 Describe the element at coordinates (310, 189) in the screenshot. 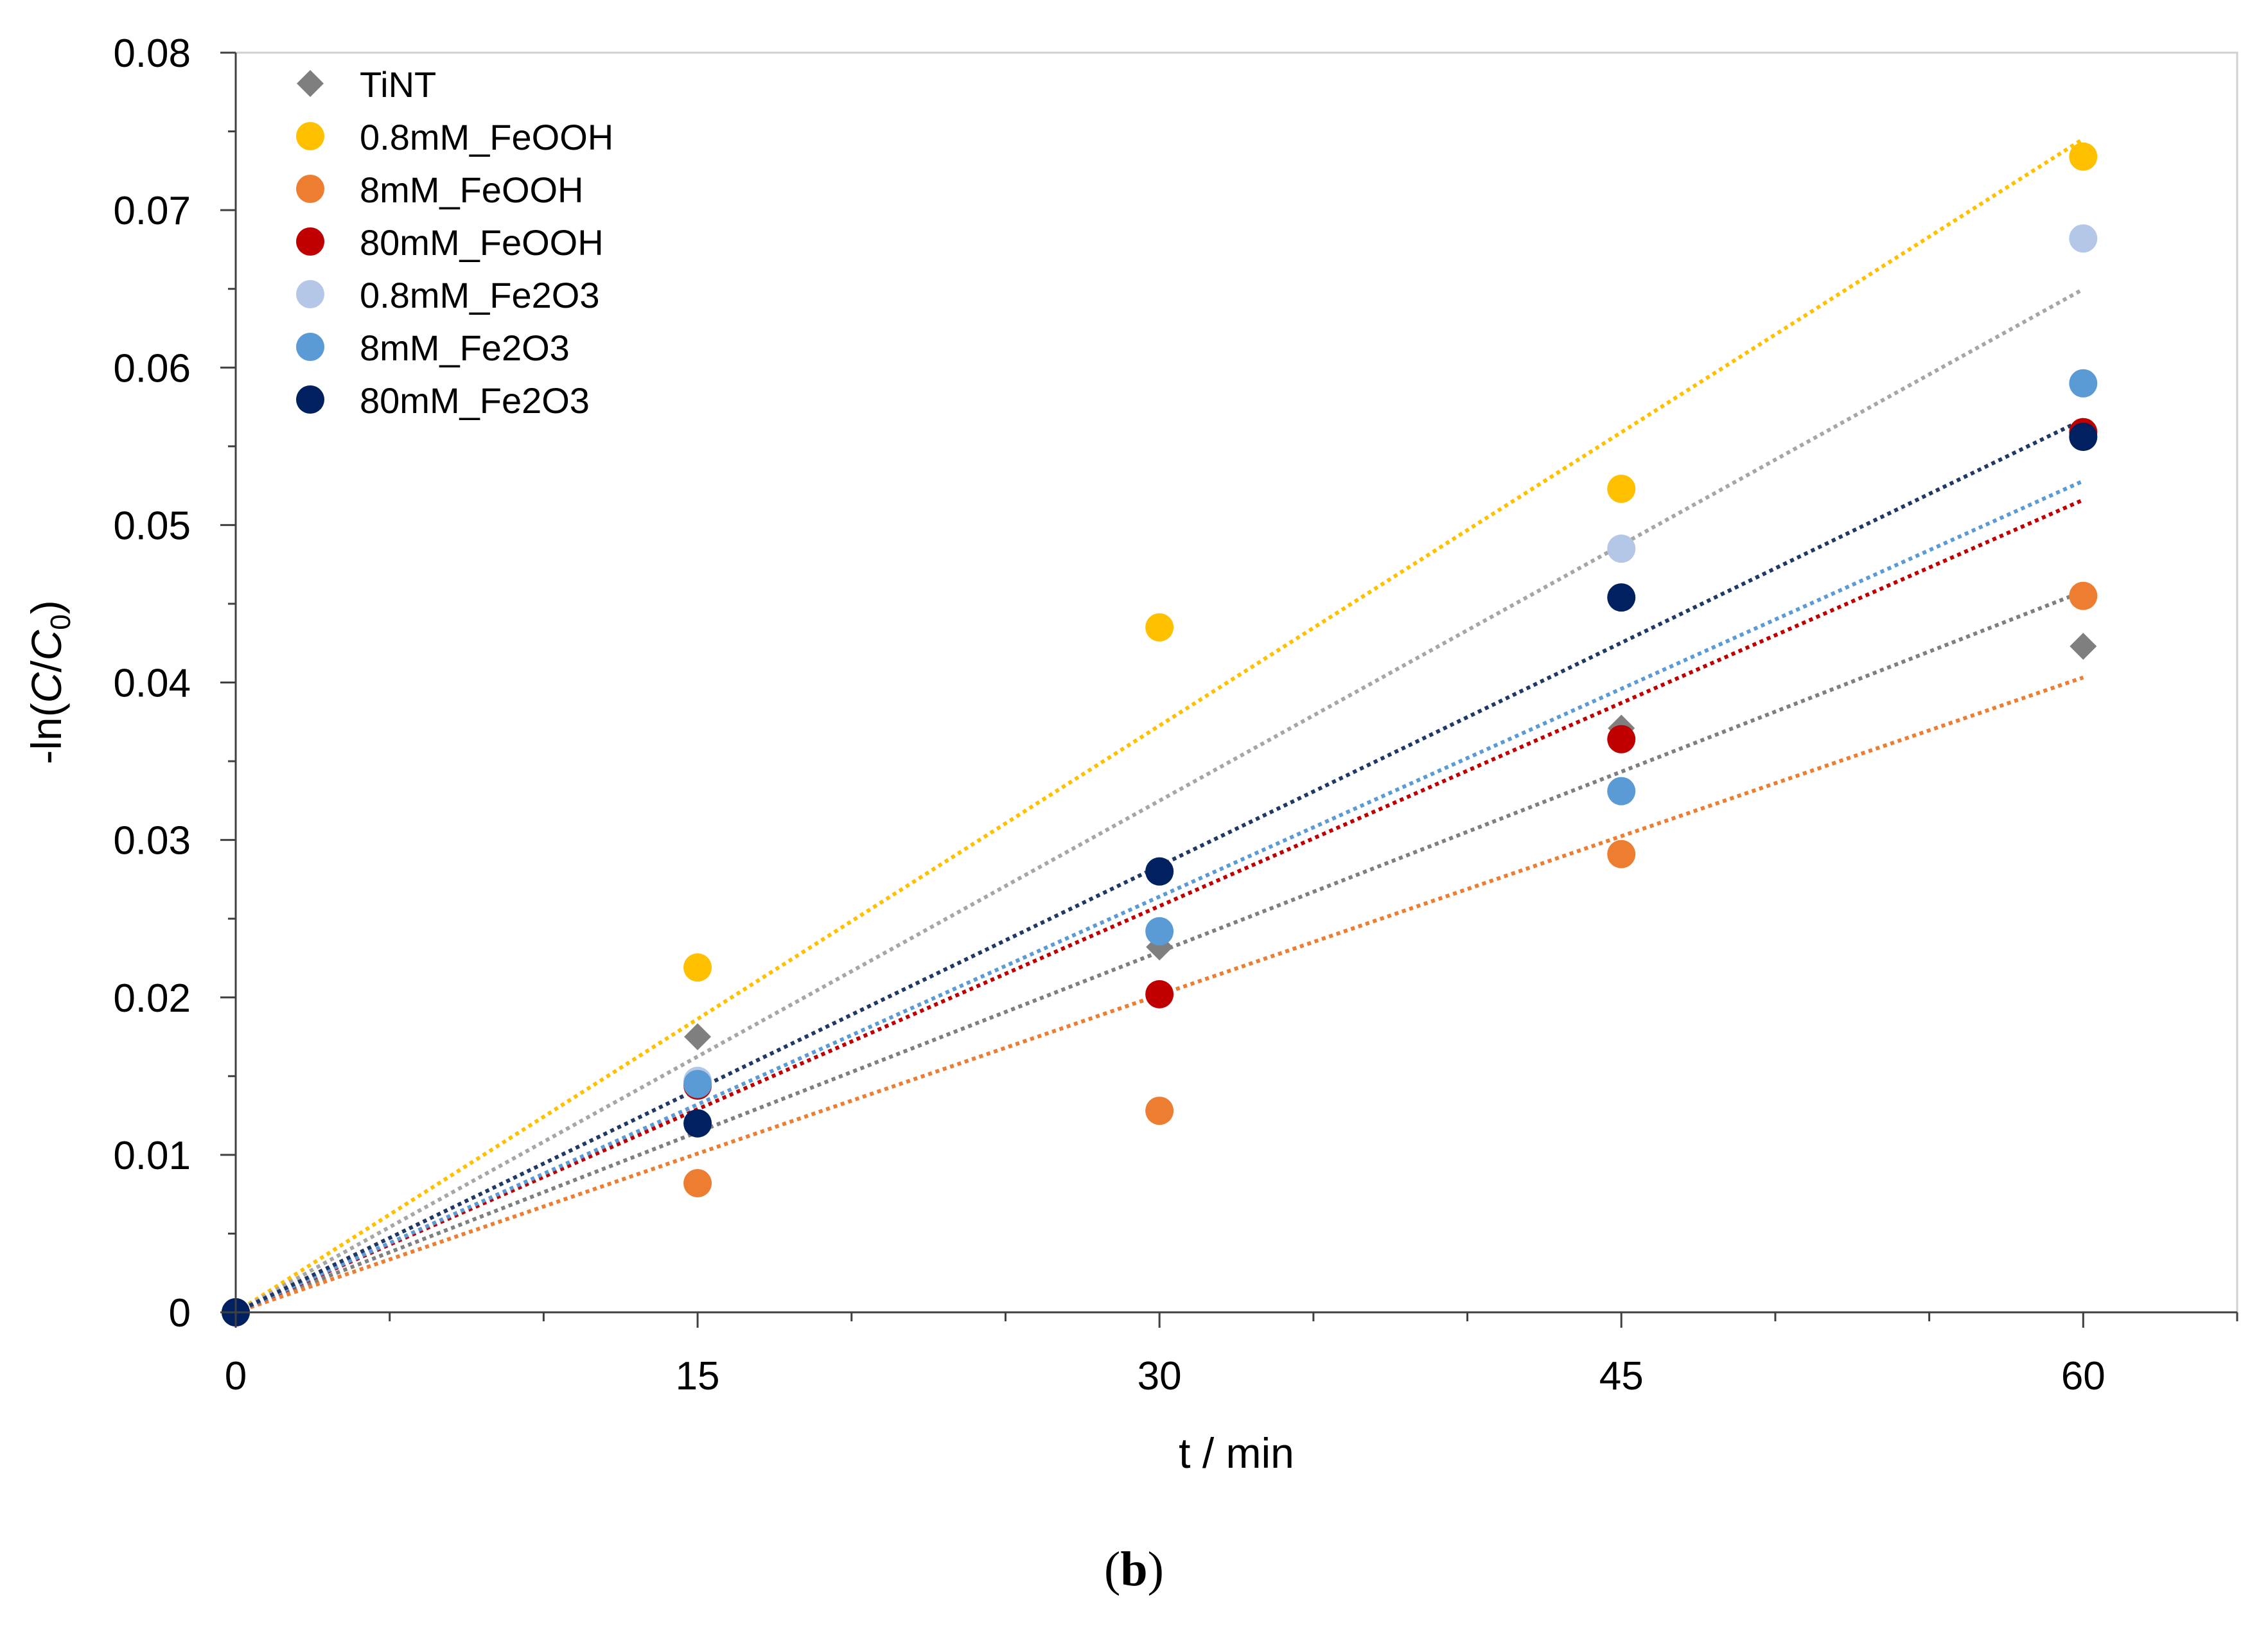

I see `legend-marker-8mm-feooh` at that location.